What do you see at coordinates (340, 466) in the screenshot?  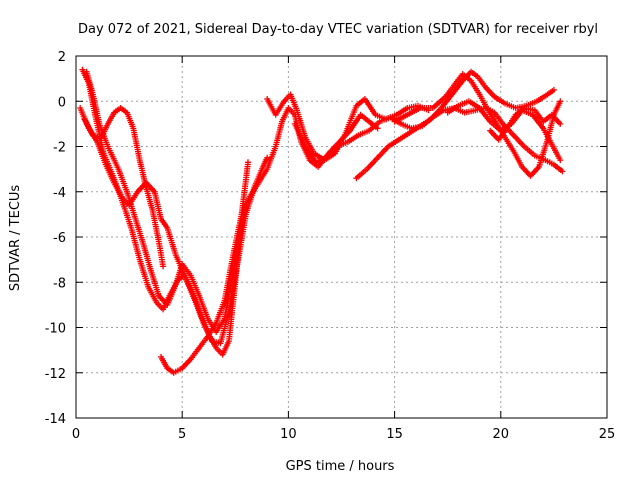 I see `x-axis-label: GPS time / hours` at bounding box center [340, 466].